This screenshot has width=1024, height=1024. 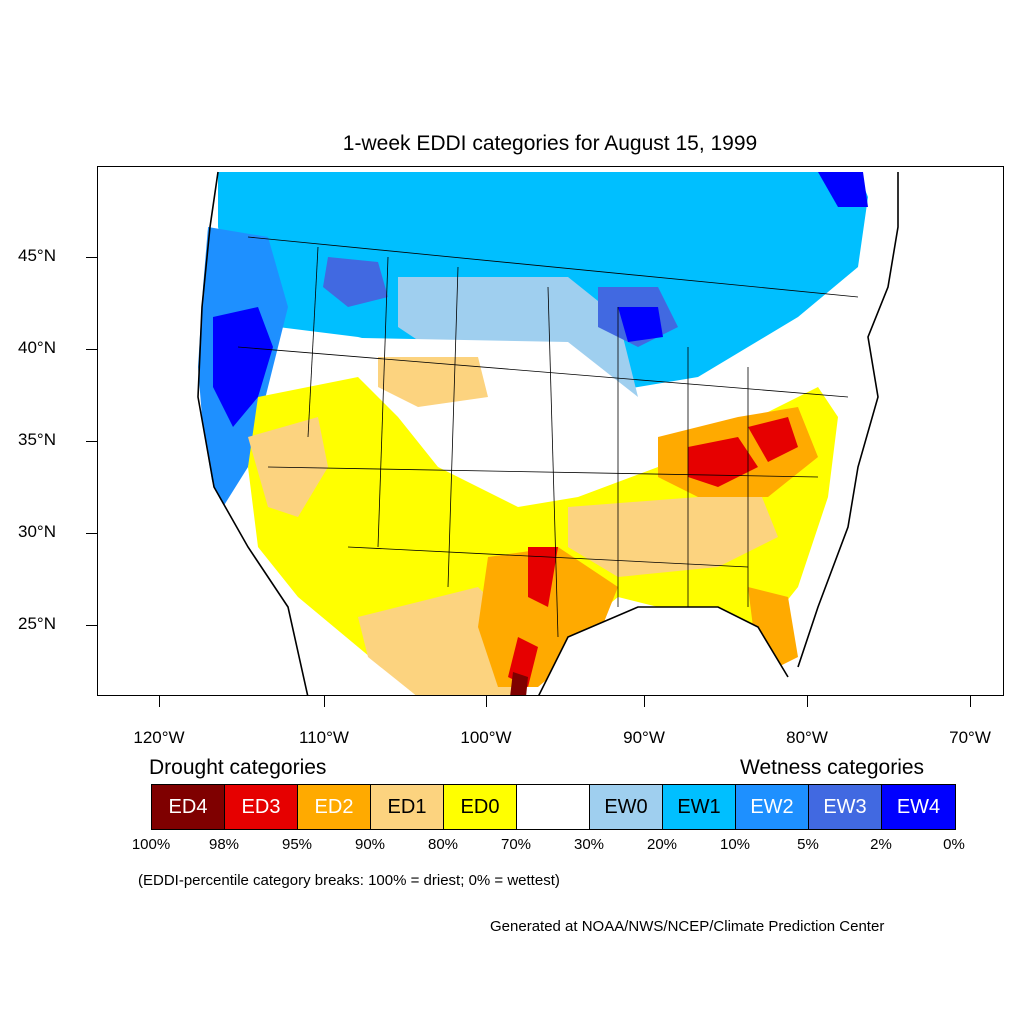 I want to click on lon-label-80: 80°W, so click(x=807, y=737).